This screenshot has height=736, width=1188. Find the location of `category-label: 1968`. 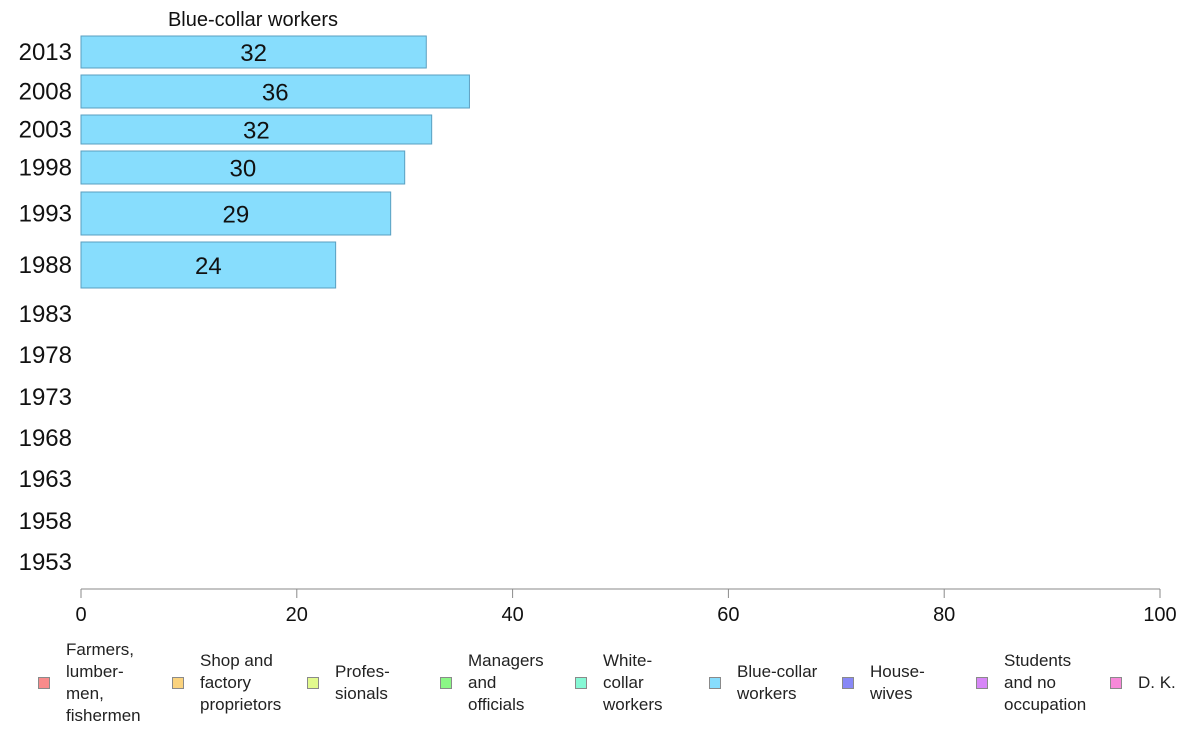

category-label: 1968 is located at coordinates (45, 438).